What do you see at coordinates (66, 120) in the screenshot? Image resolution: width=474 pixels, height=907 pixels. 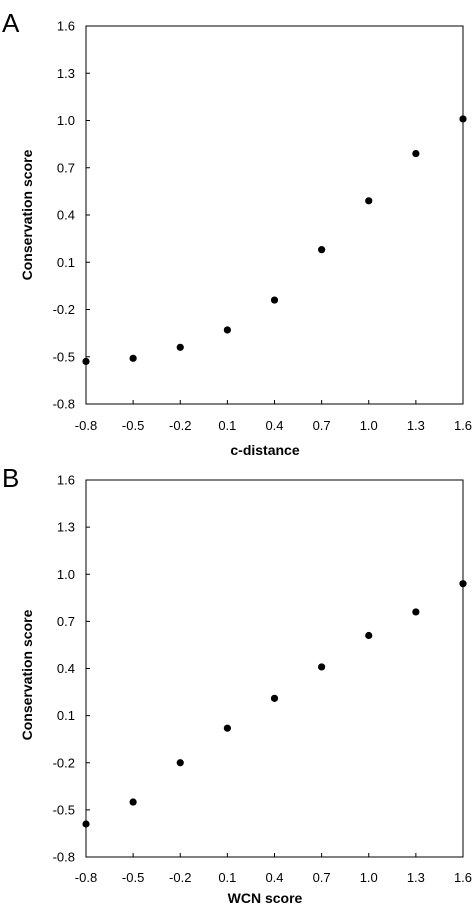 I see `panel-a-y-tick-label: 1.0` at bounding box center [66, 120].